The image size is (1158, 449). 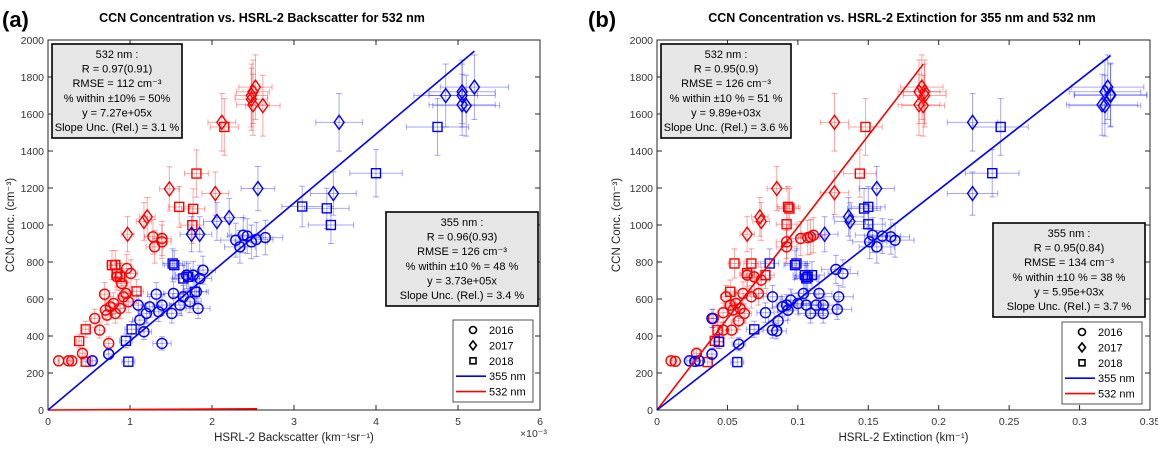 What do you see at coordinates (33, 152) in the screenshot?
I see `y-tick-label: 1400` at bounding box center [33, 152].